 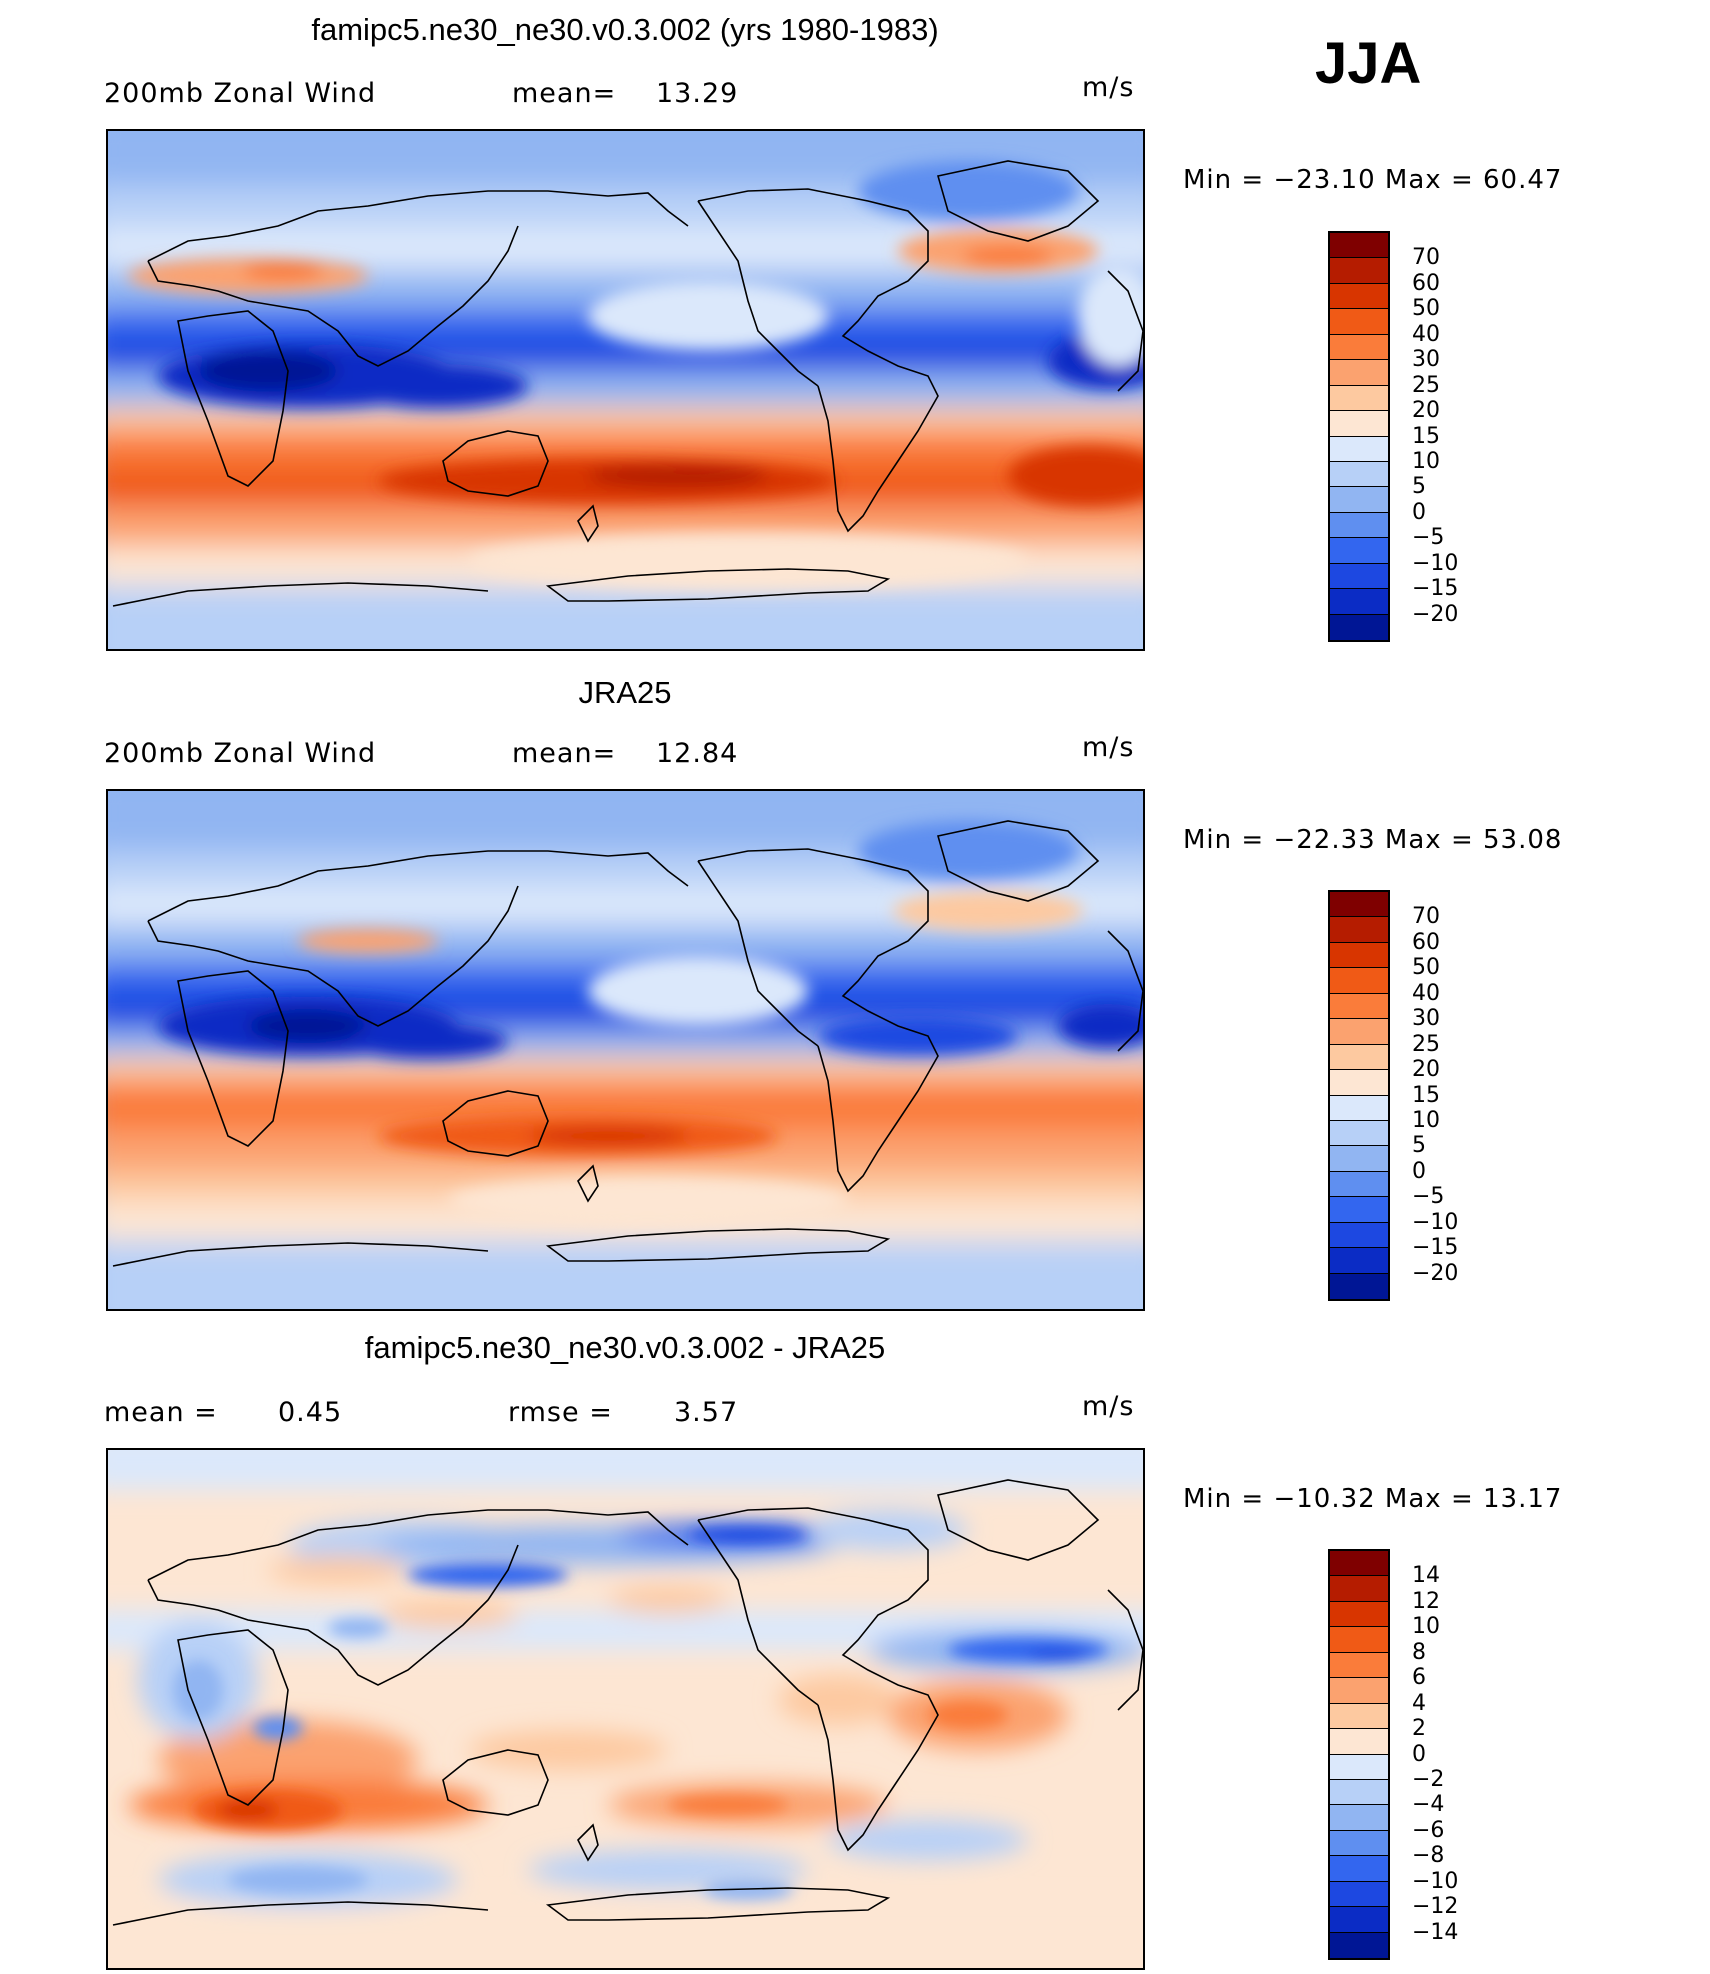 What do you see at coordinates (627, 383) in the screenshot?
I see `panel-1-coastlines` at bounding box center [627, 383].